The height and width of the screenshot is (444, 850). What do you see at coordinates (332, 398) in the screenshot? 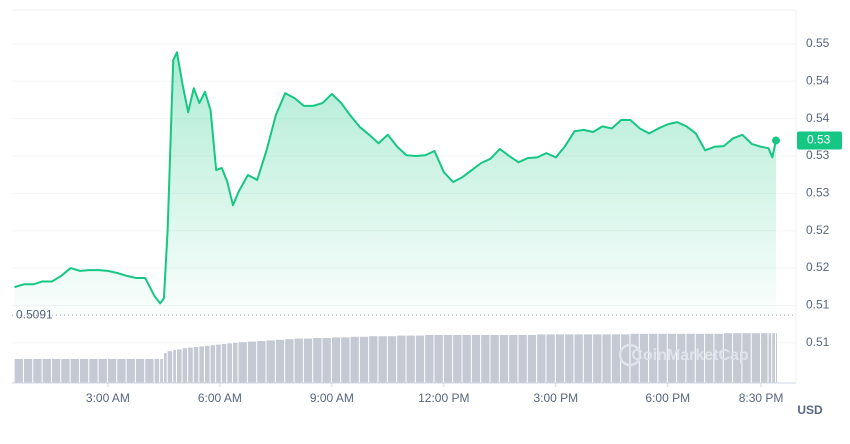
I see `x-tick-label: 9:00 AM` at bounding box center [332, 398].